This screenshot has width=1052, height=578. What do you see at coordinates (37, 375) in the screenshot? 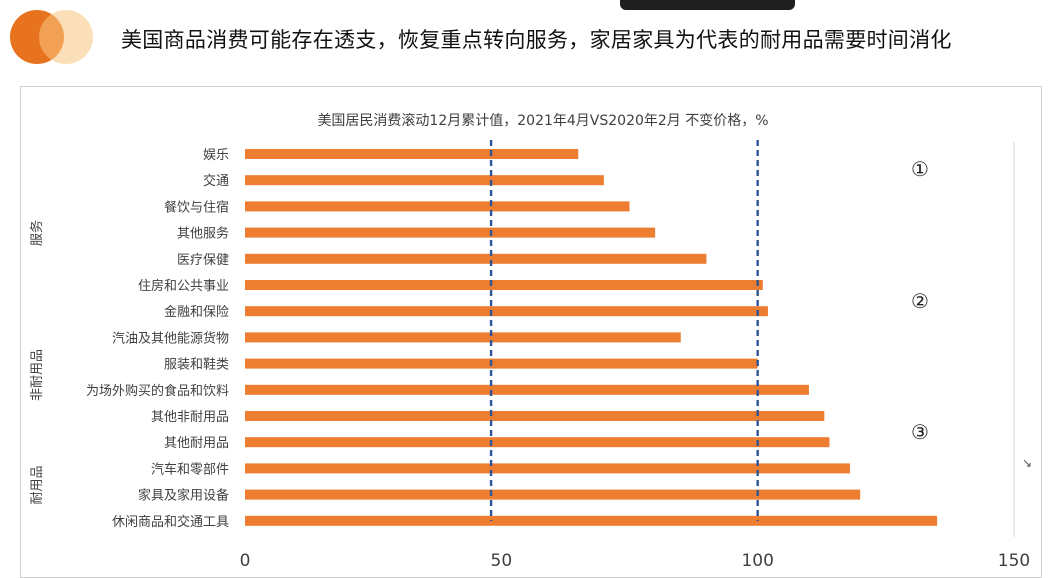
I see `group-label: 非耐用品` at bounding box center [37, 375].